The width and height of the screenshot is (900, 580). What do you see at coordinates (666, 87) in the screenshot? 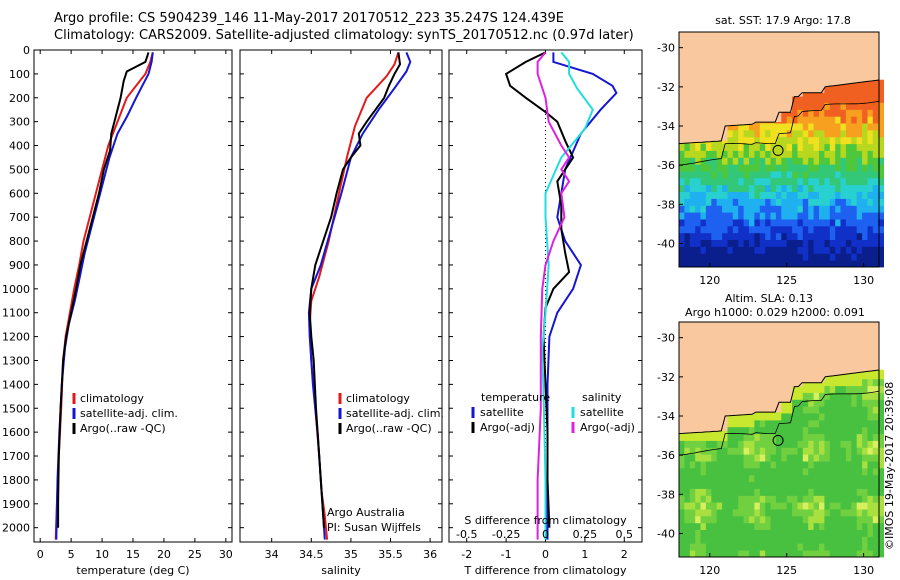
I see `map-y-tick-label: -32` at bounding box center [666, 87].